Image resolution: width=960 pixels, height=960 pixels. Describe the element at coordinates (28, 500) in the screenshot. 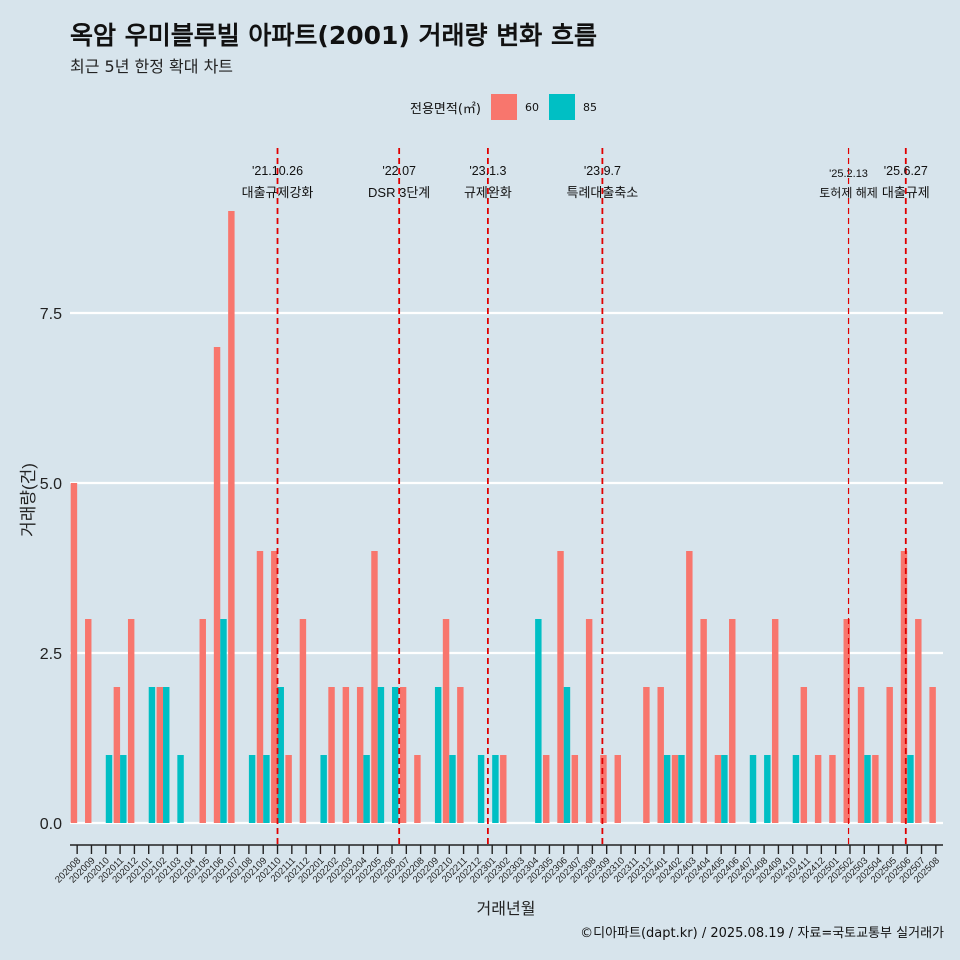

I see `y-axis-title: 거래량(건)` at that location.